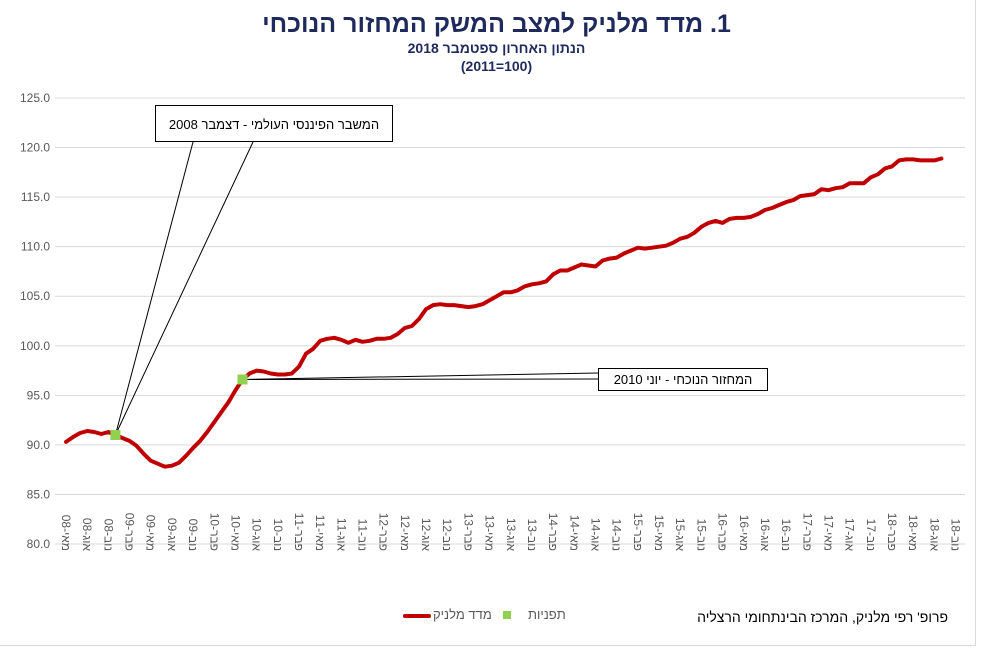  What do you see at coordinates (822, 617) in the screenshot?
I see `source-credit: פרופ' רפי מלניק, המרכז הבינתחומי הרצליה` at bounding box center [822, 617].